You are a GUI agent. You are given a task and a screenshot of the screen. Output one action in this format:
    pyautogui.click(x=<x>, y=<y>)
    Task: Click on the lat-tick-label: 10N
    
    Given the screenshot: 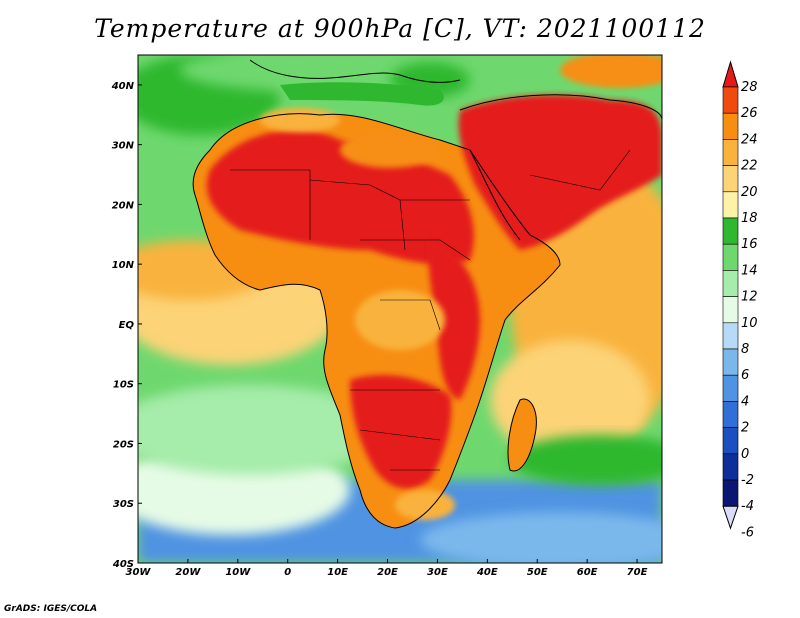 What is the action you would take?
    pyautogui.click(x=123, y=265)
    